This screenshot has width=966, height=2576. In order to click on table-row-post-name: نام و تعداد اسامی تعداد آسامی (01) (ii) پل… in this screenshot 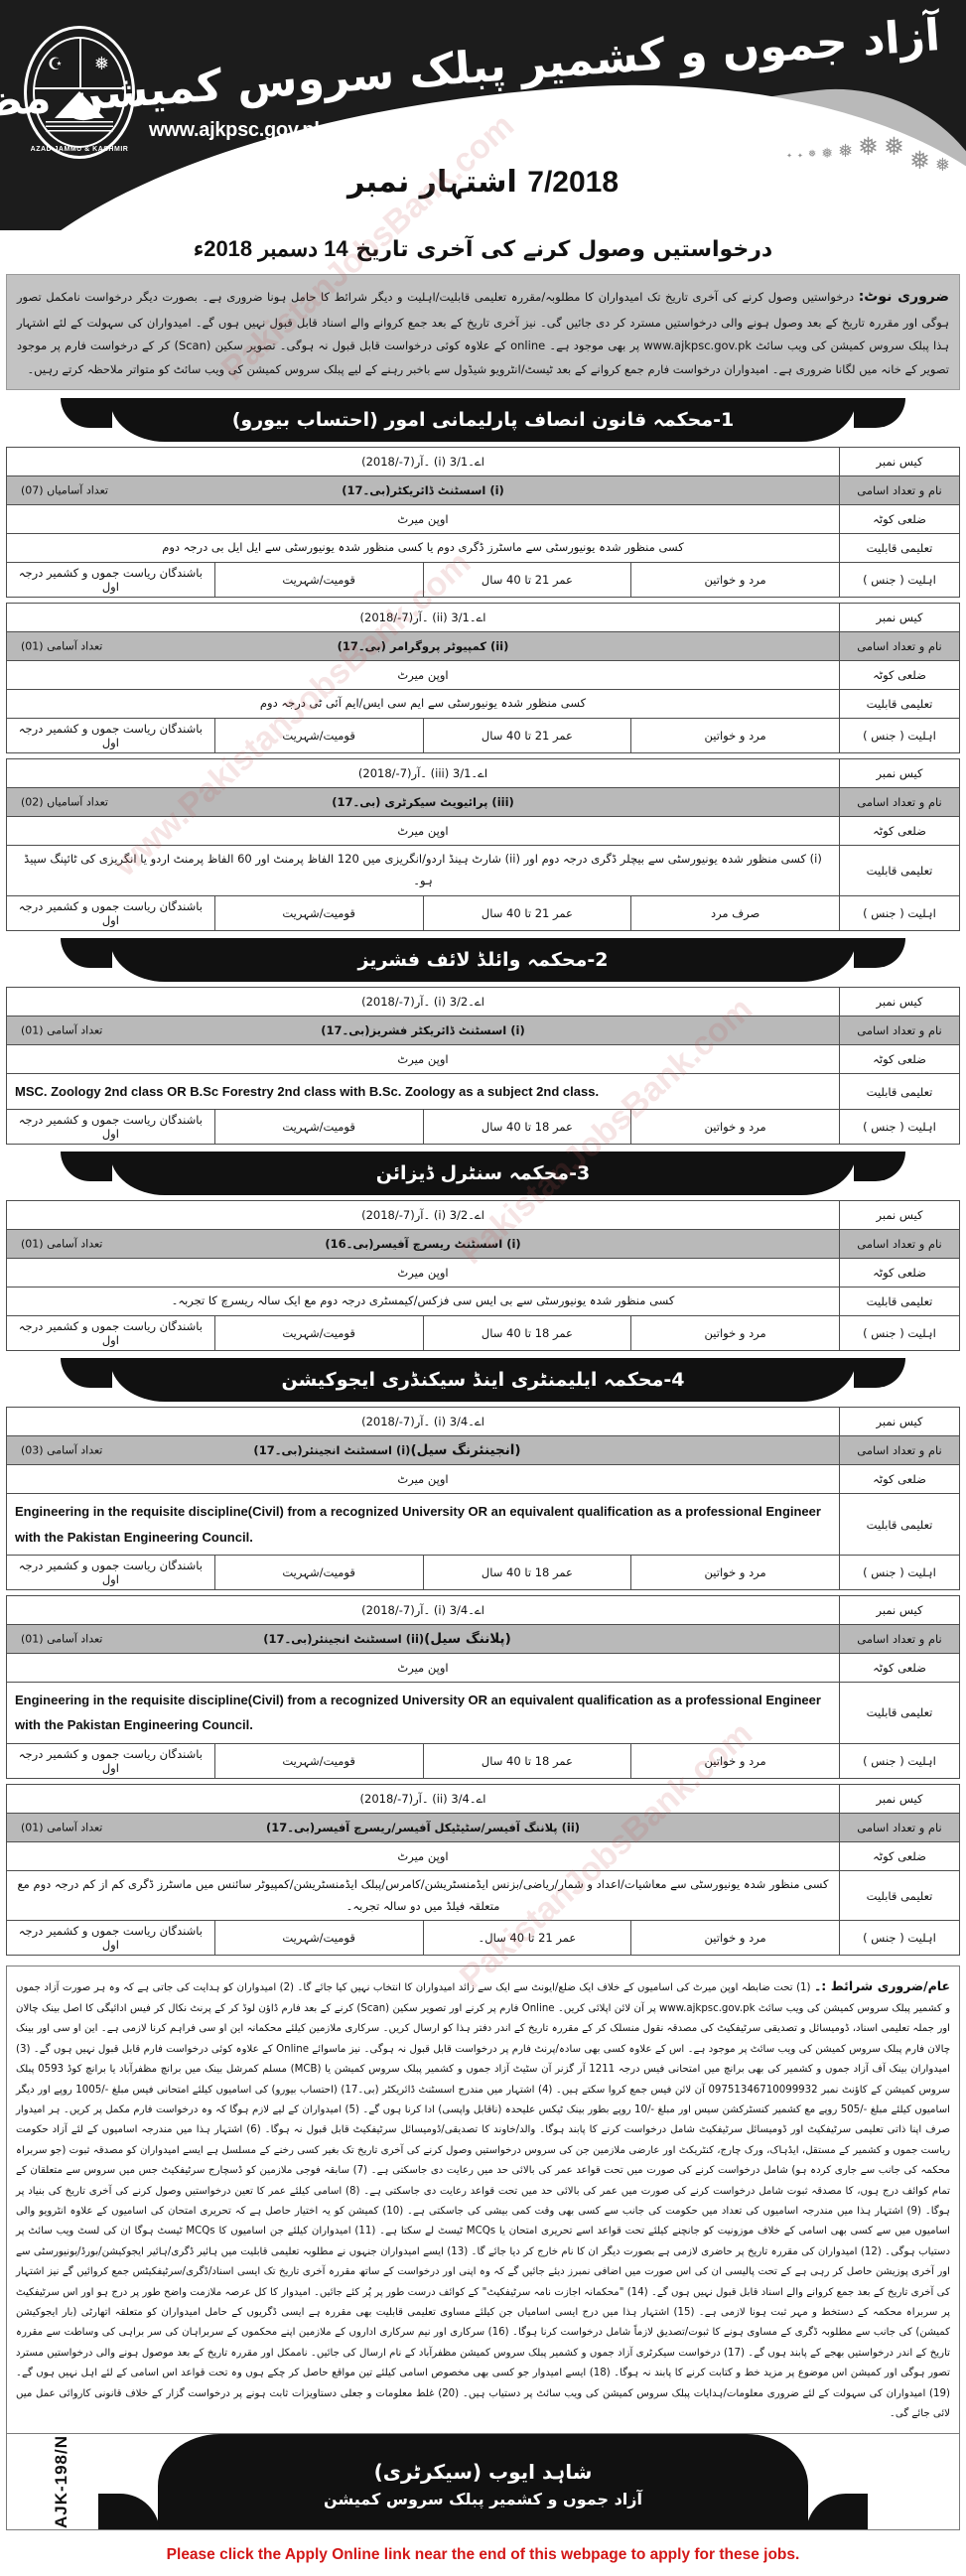, I will do `click(483, 1827)`.